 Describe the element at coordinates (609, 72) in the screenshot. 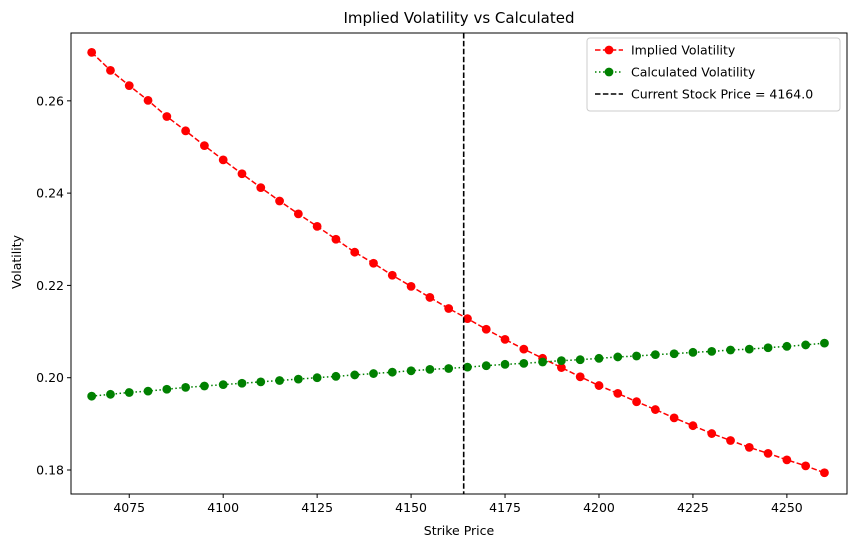

I see `series-1-legend-marker` at that location.